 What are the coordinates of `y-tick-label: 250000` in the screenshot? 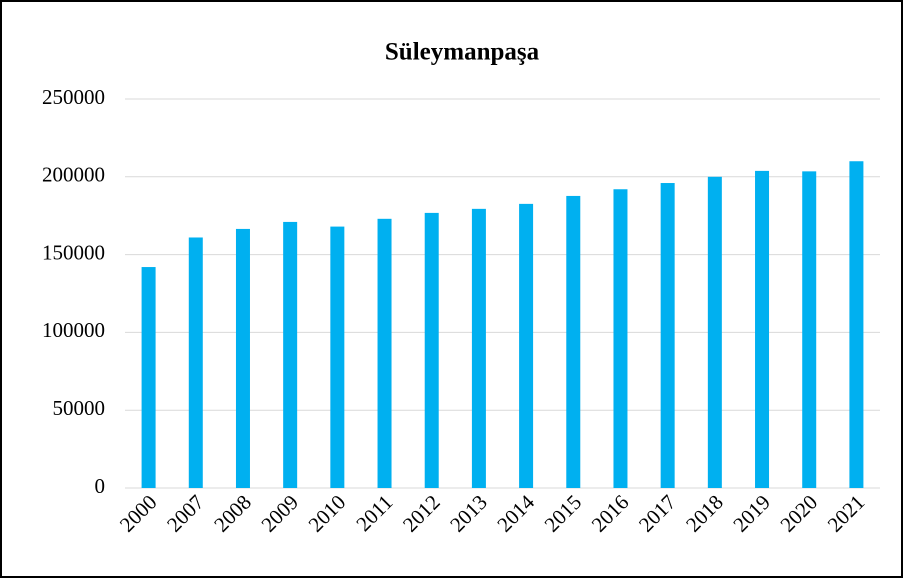 It's located at (73, 97).